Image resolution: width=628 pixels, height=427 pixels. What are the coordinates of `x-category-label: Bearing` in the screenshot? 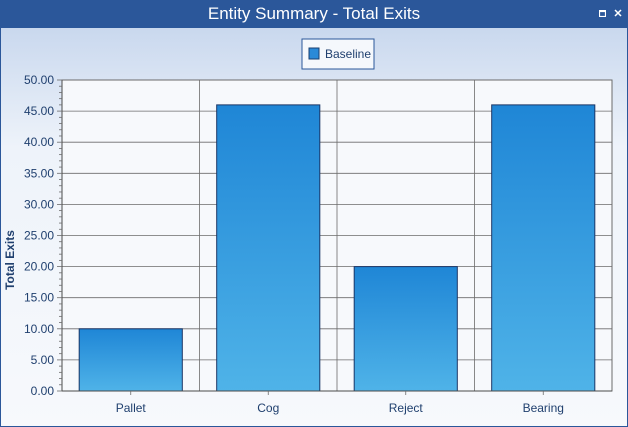 It's located at (543, 408).